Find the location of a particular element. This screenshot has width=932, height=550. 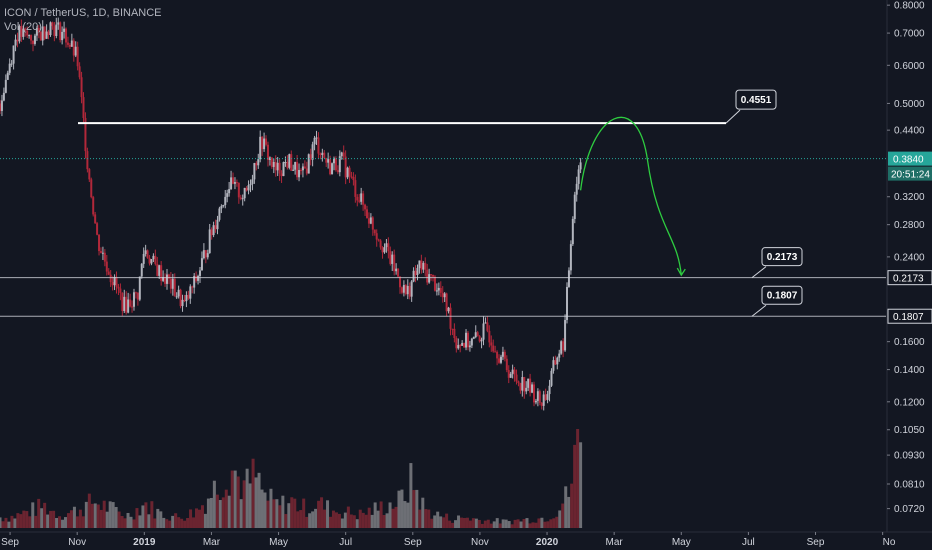

last-price-label: 0.3840 is located at coordinates (908, 160).